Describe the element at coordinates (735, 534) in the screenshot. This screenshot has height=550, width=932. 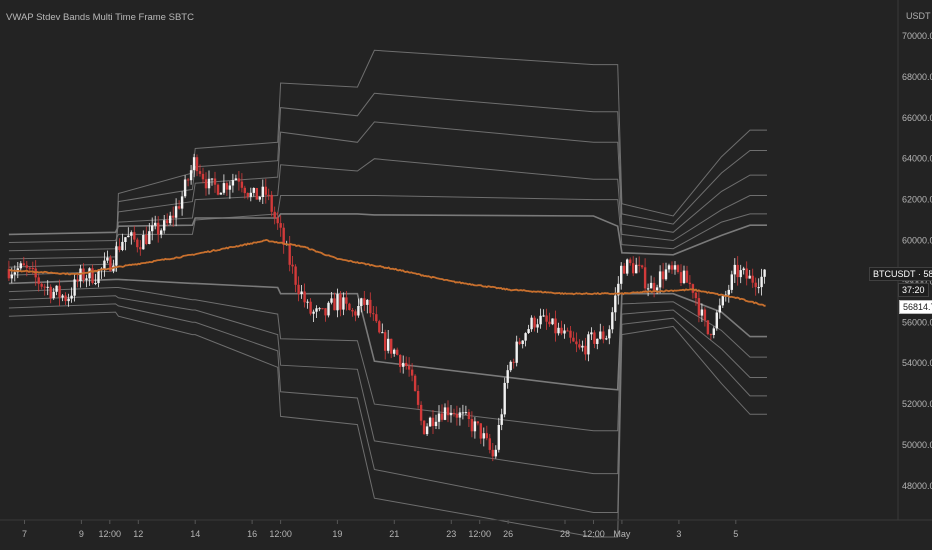
I see `time-tick-label: 5` at that location.